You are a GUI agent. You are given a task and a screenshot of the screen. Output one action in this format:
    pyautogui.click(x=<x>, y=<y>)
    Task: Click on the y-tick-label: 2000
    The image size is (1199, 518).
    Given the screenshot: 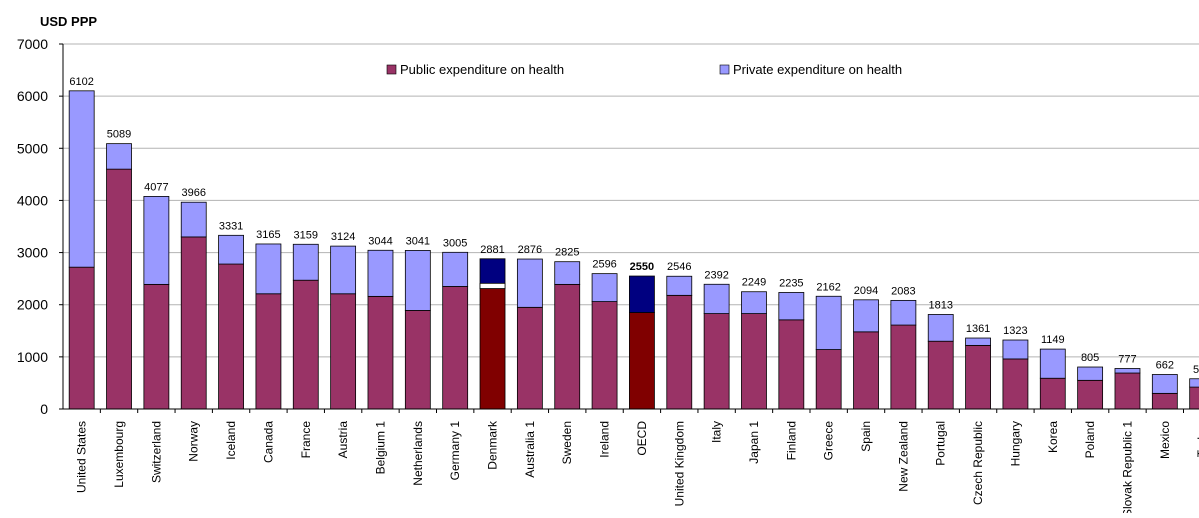 What is the action you would take?
    pyautogui.click(x=32, y=305)
    